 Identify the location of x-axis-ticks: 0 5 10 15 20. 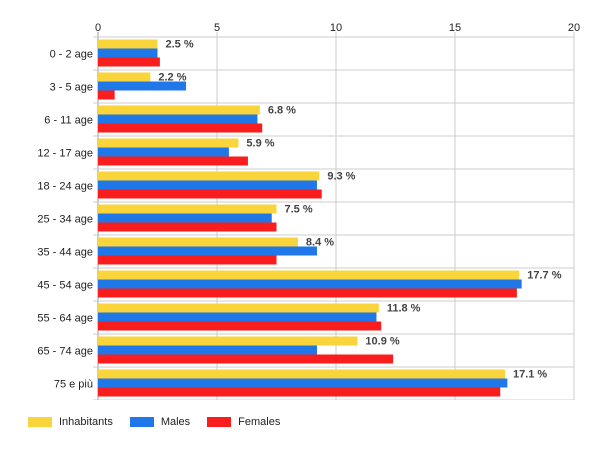
(337, 28).